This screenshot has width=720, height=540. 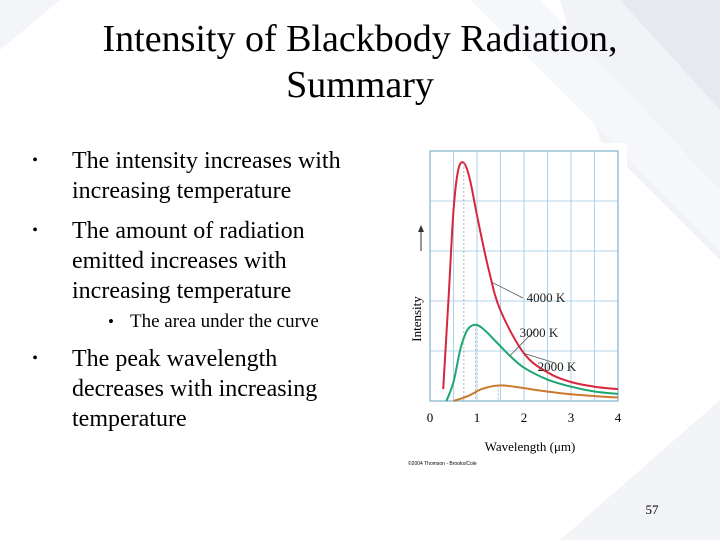 What do you see at coordinates (224, 321) in the screenshot?
I see `sub-bullet-text: The area under the curve` at bounding box center [224, 321].